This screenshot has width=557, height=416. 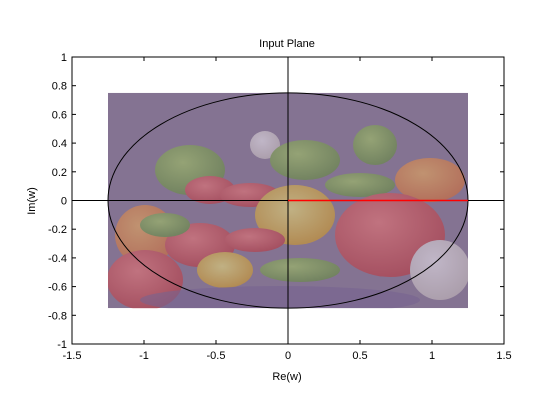 I want to click on y-tick-label: -0.4, so click(x=57, y=259).